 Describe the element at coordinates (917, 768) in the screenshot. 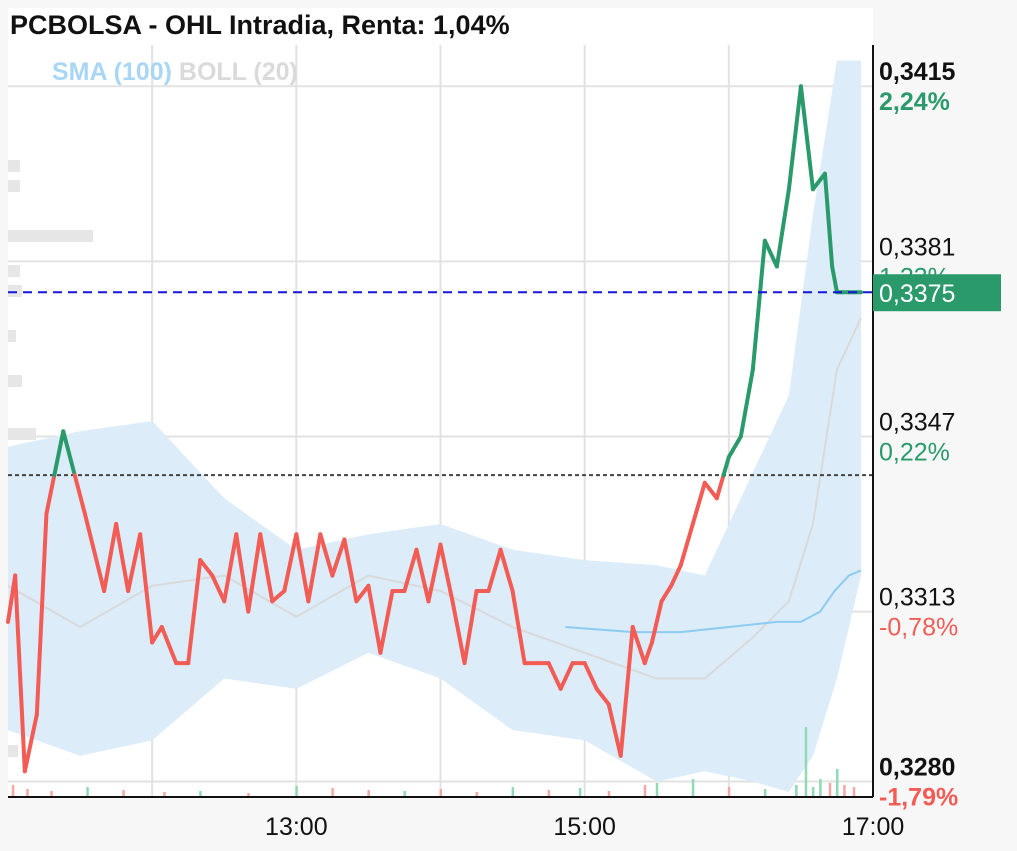

I see `y-tick-label: 0,3280` at that location.